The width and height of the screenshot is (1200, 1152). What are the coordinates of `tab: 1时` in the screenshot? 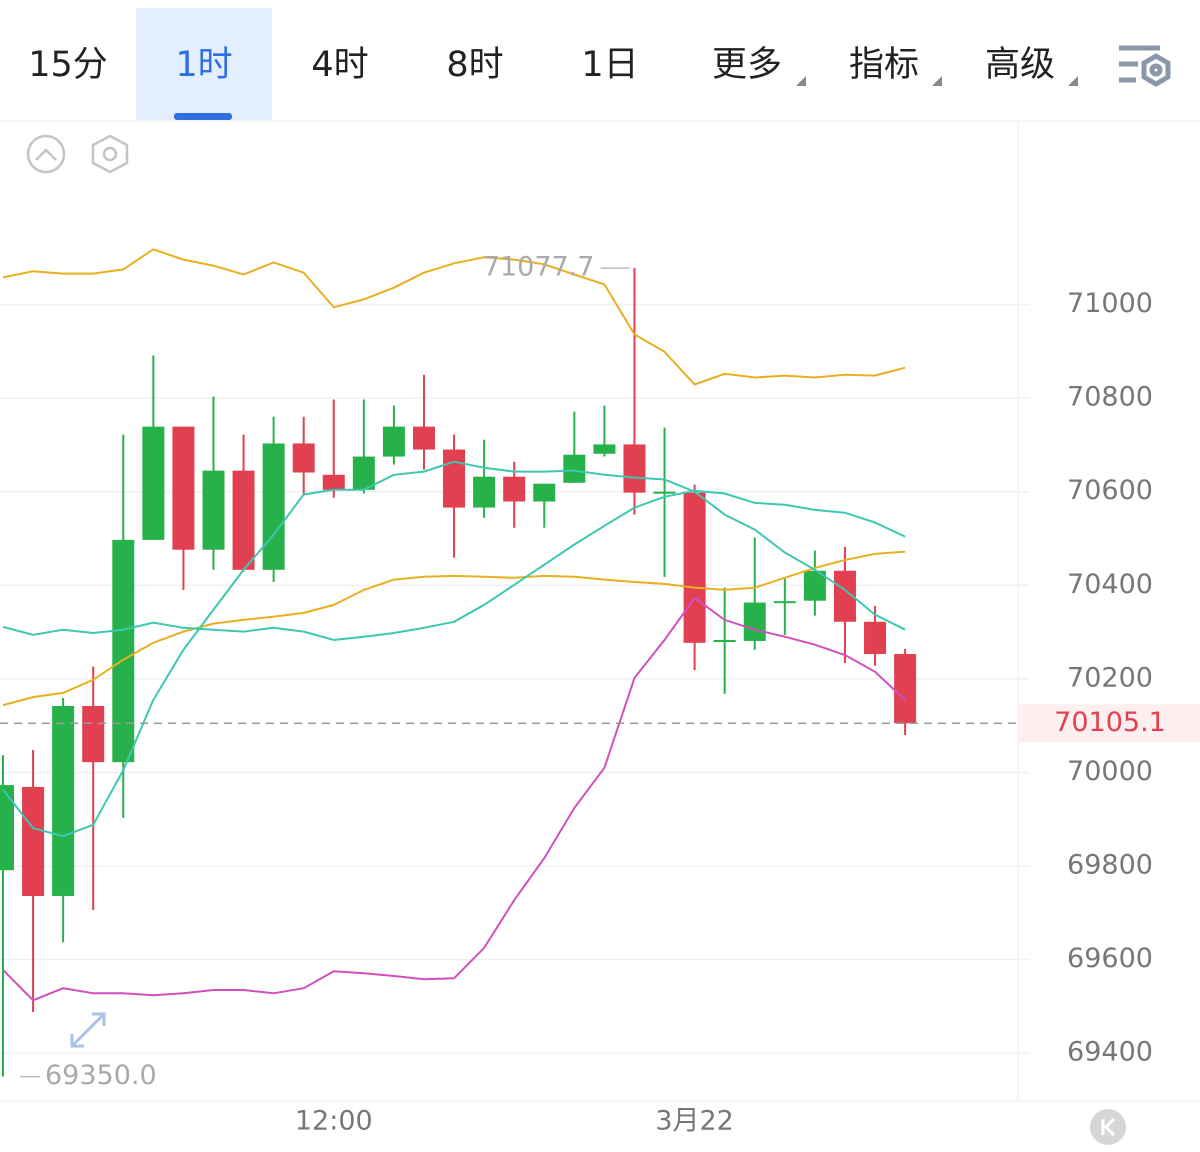 It's located at (204, 64).